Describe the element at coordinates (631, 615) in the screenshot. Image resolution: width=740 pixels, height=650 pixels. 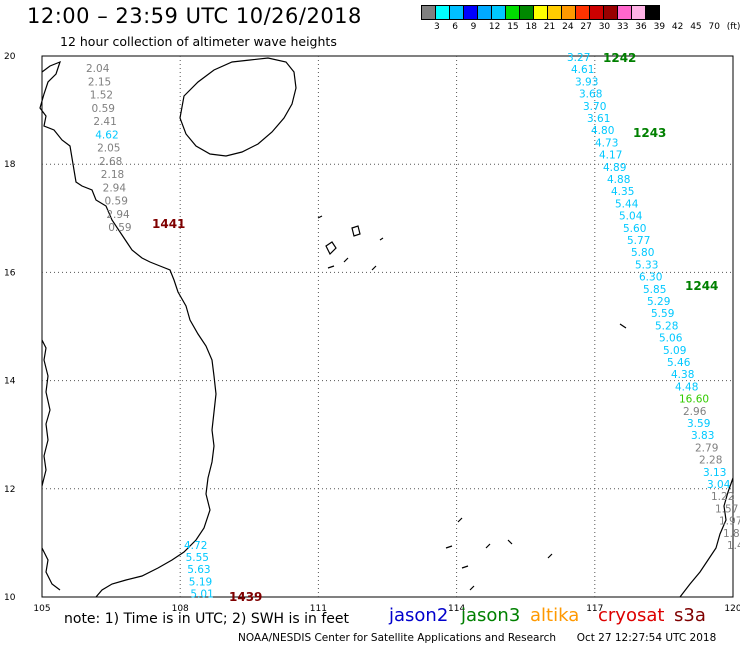
I see `legend-item: cryosat` at that location.